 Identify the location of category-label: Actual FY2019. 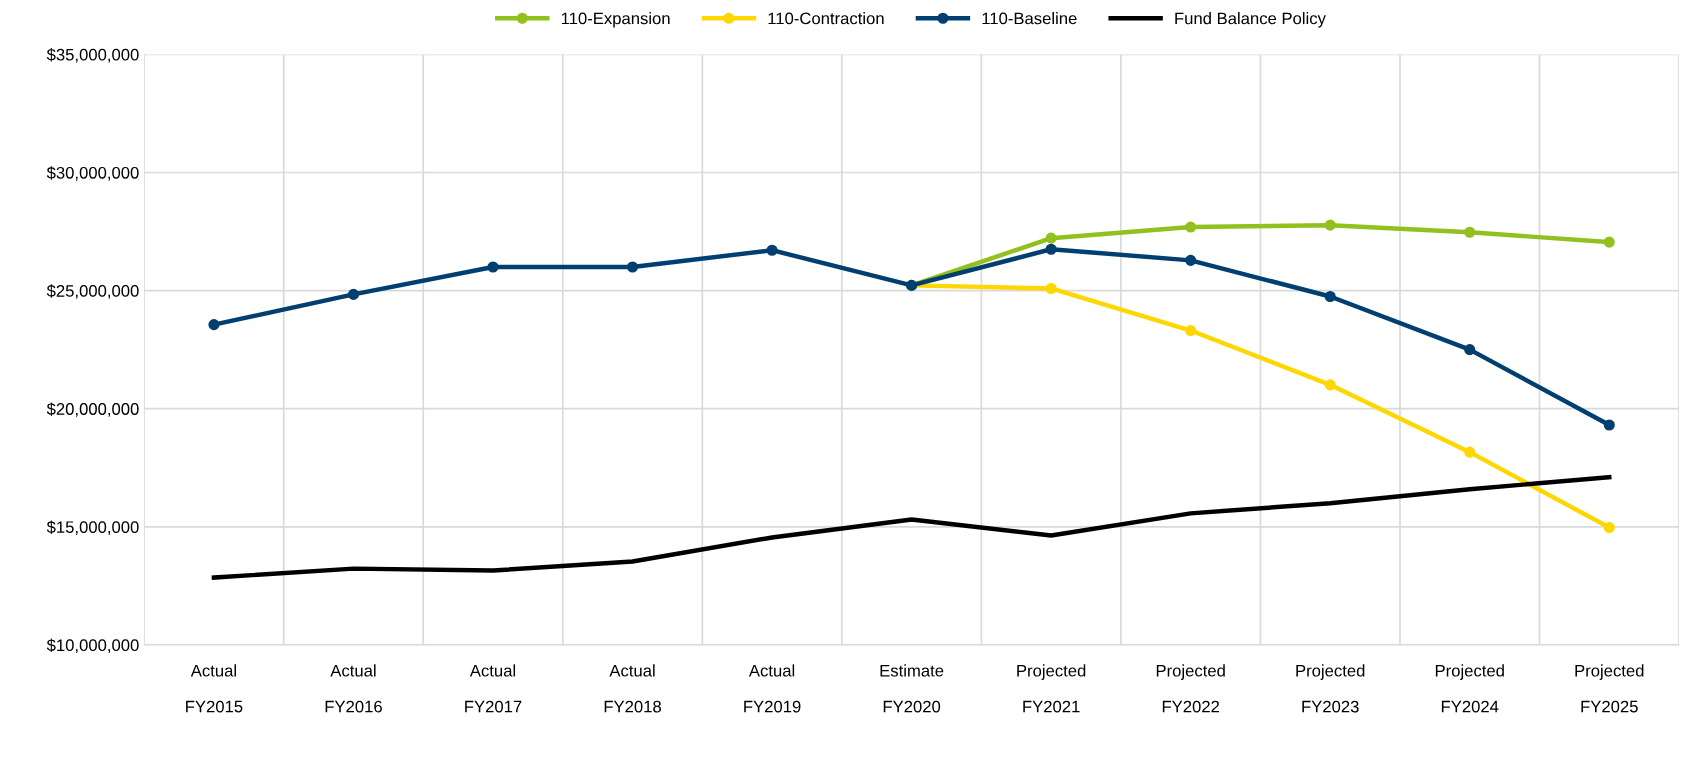
(772, 688).